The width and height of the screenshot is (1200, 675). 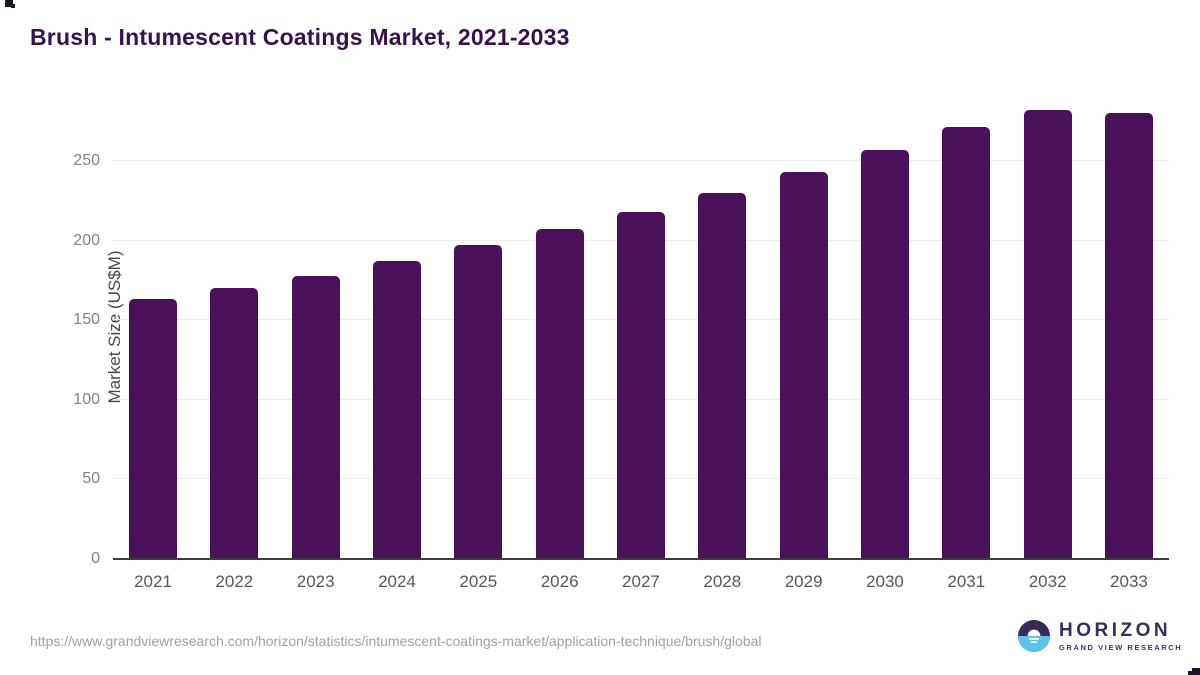 I want to click on x-tick-label-2029: 2029, so click(x=803, y=581).